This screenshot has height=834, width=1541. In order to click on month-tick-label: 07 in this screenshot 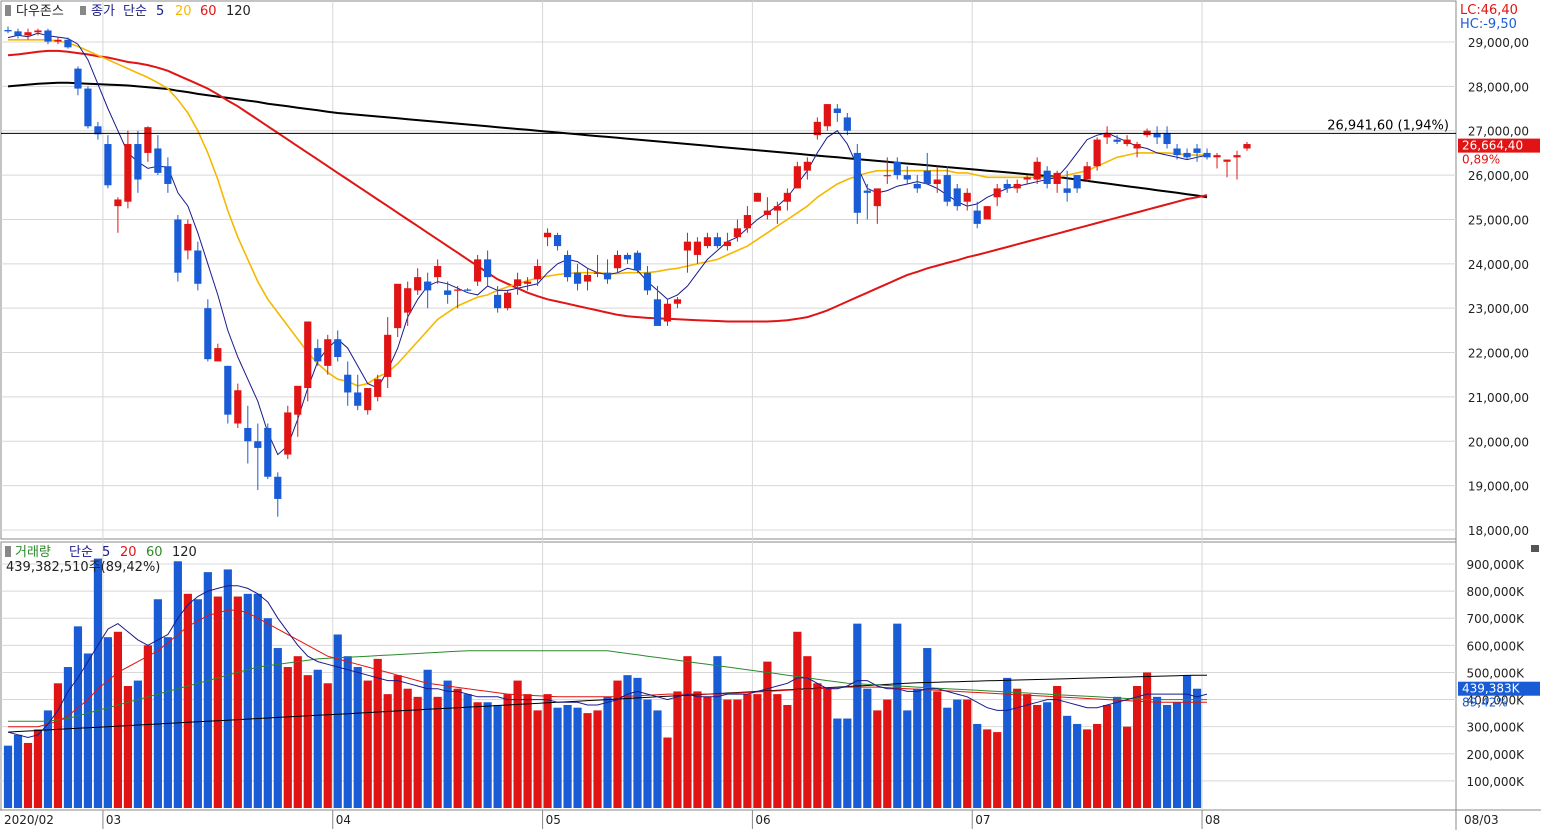, I will do `click(982, 820)`.